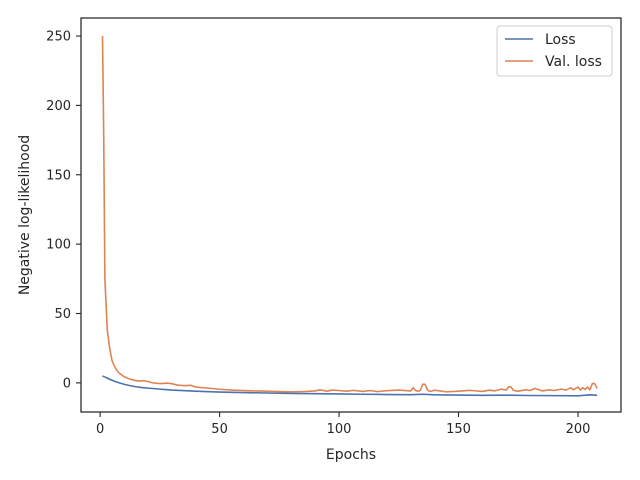 Image resolution: width=640 pixels, height=480 pixels. What do you see at coordinates (67, 383) in the screenshot?
I see `y-tick-label: 0` at bounding box center [67, 383].